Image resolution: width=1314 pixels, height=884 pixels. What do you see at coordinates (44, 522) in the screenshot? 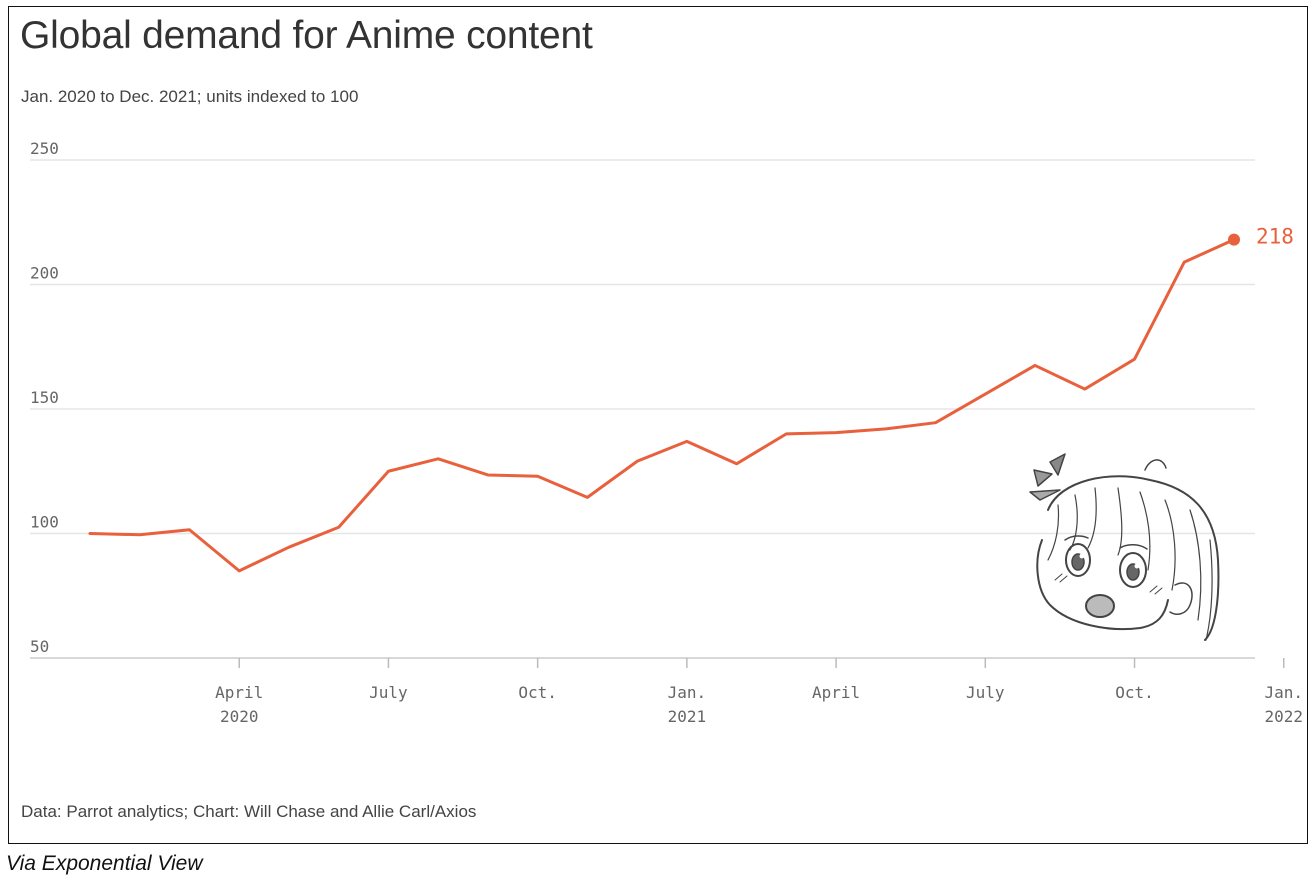
I see `y-tick-label: 100` at bounding box center [44, 522].